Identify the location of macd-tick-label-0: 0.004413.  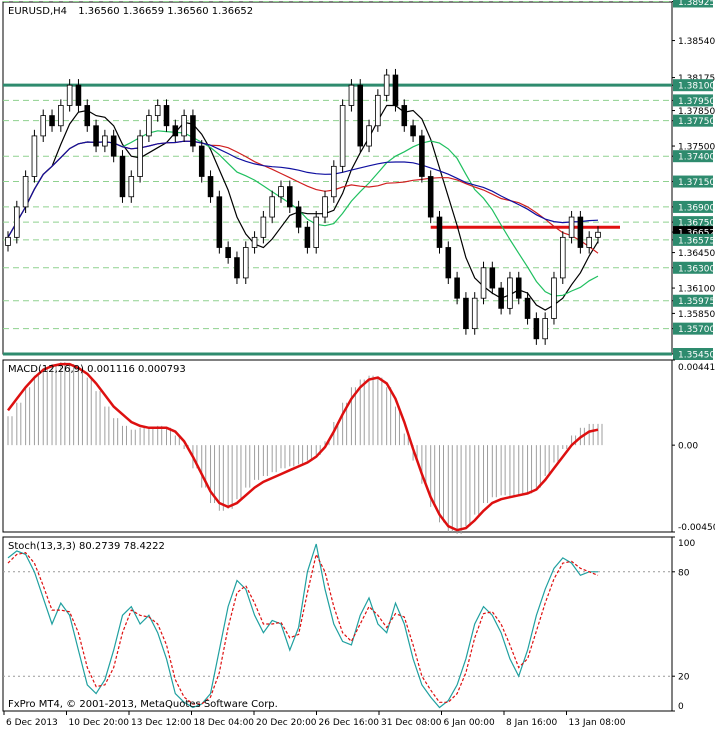
(696, 368).